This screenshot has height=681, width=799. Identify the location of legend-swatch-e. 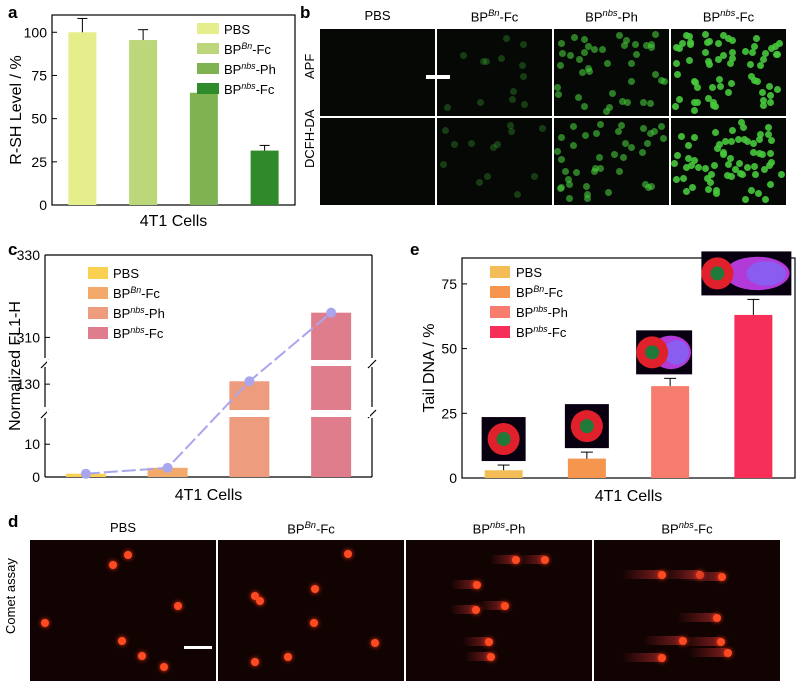
(500, 332).